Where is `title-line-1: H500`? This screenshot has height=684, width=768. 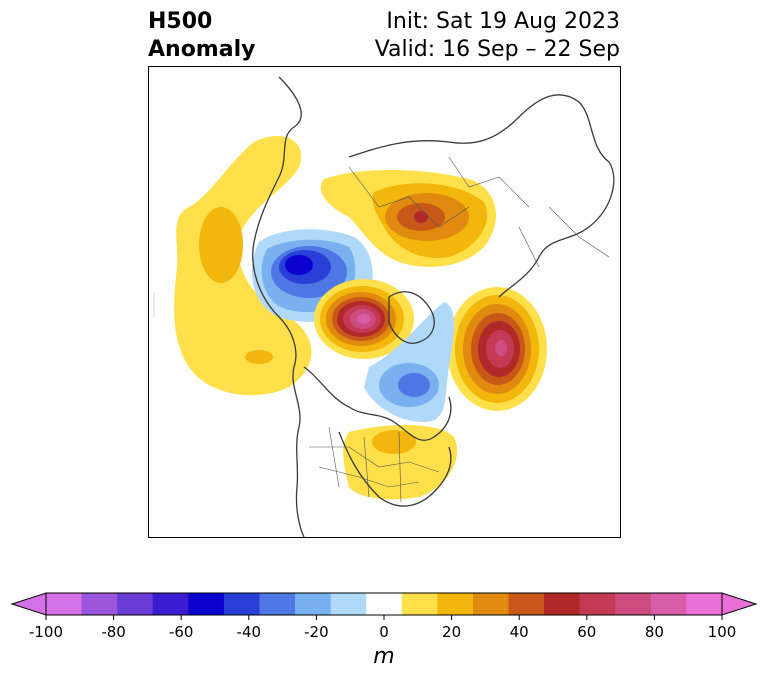 title-line-1: H500 is located at coordinates (180, 21).